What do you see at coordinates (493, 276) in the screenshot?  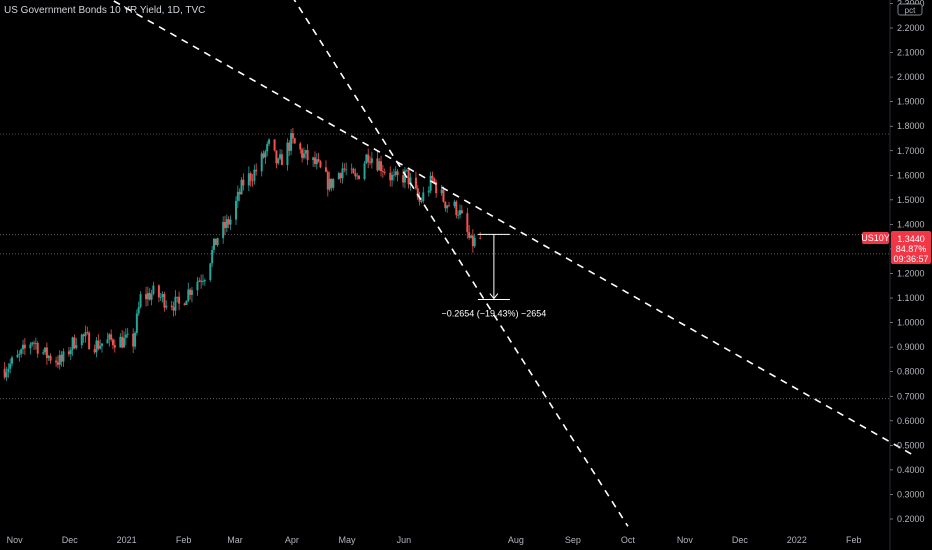 I see `measure-tool: −0.2654 (−19.43%) −2654` at bounding box center [493, 276].